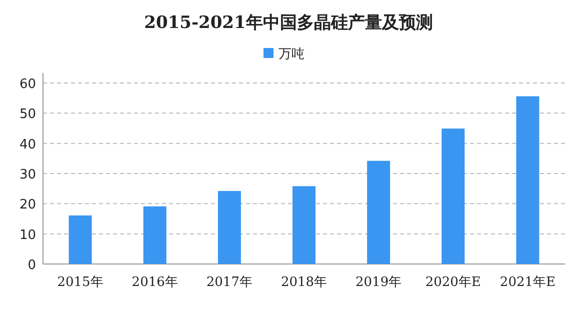 The image size is (577, 323). I want to click on y-tick-label: 30, so click(27, 175).